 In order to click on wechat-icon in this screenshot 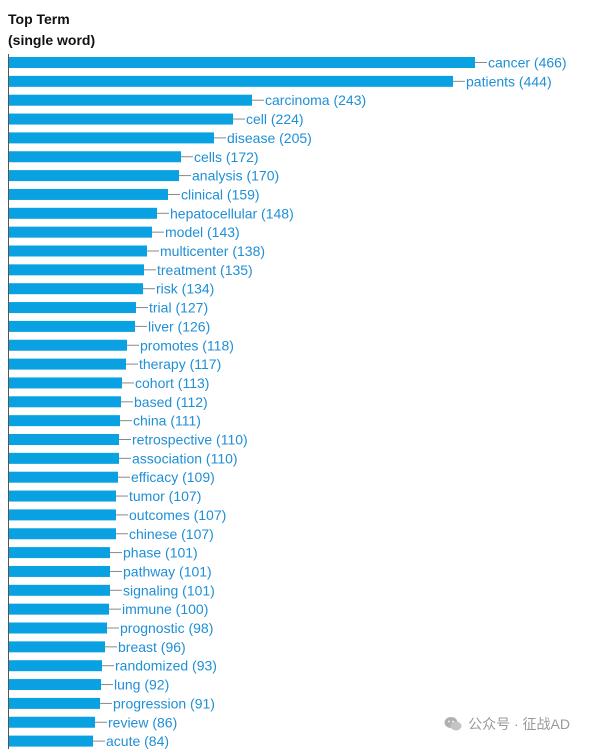, I will do `click(453, 724)`.